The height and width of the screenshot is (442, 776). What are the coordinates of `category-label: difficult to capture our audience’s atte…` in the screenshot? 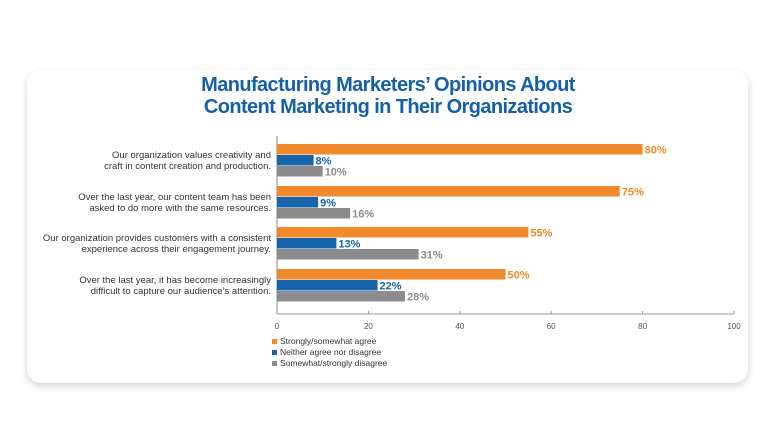 It's located at (181, 291).